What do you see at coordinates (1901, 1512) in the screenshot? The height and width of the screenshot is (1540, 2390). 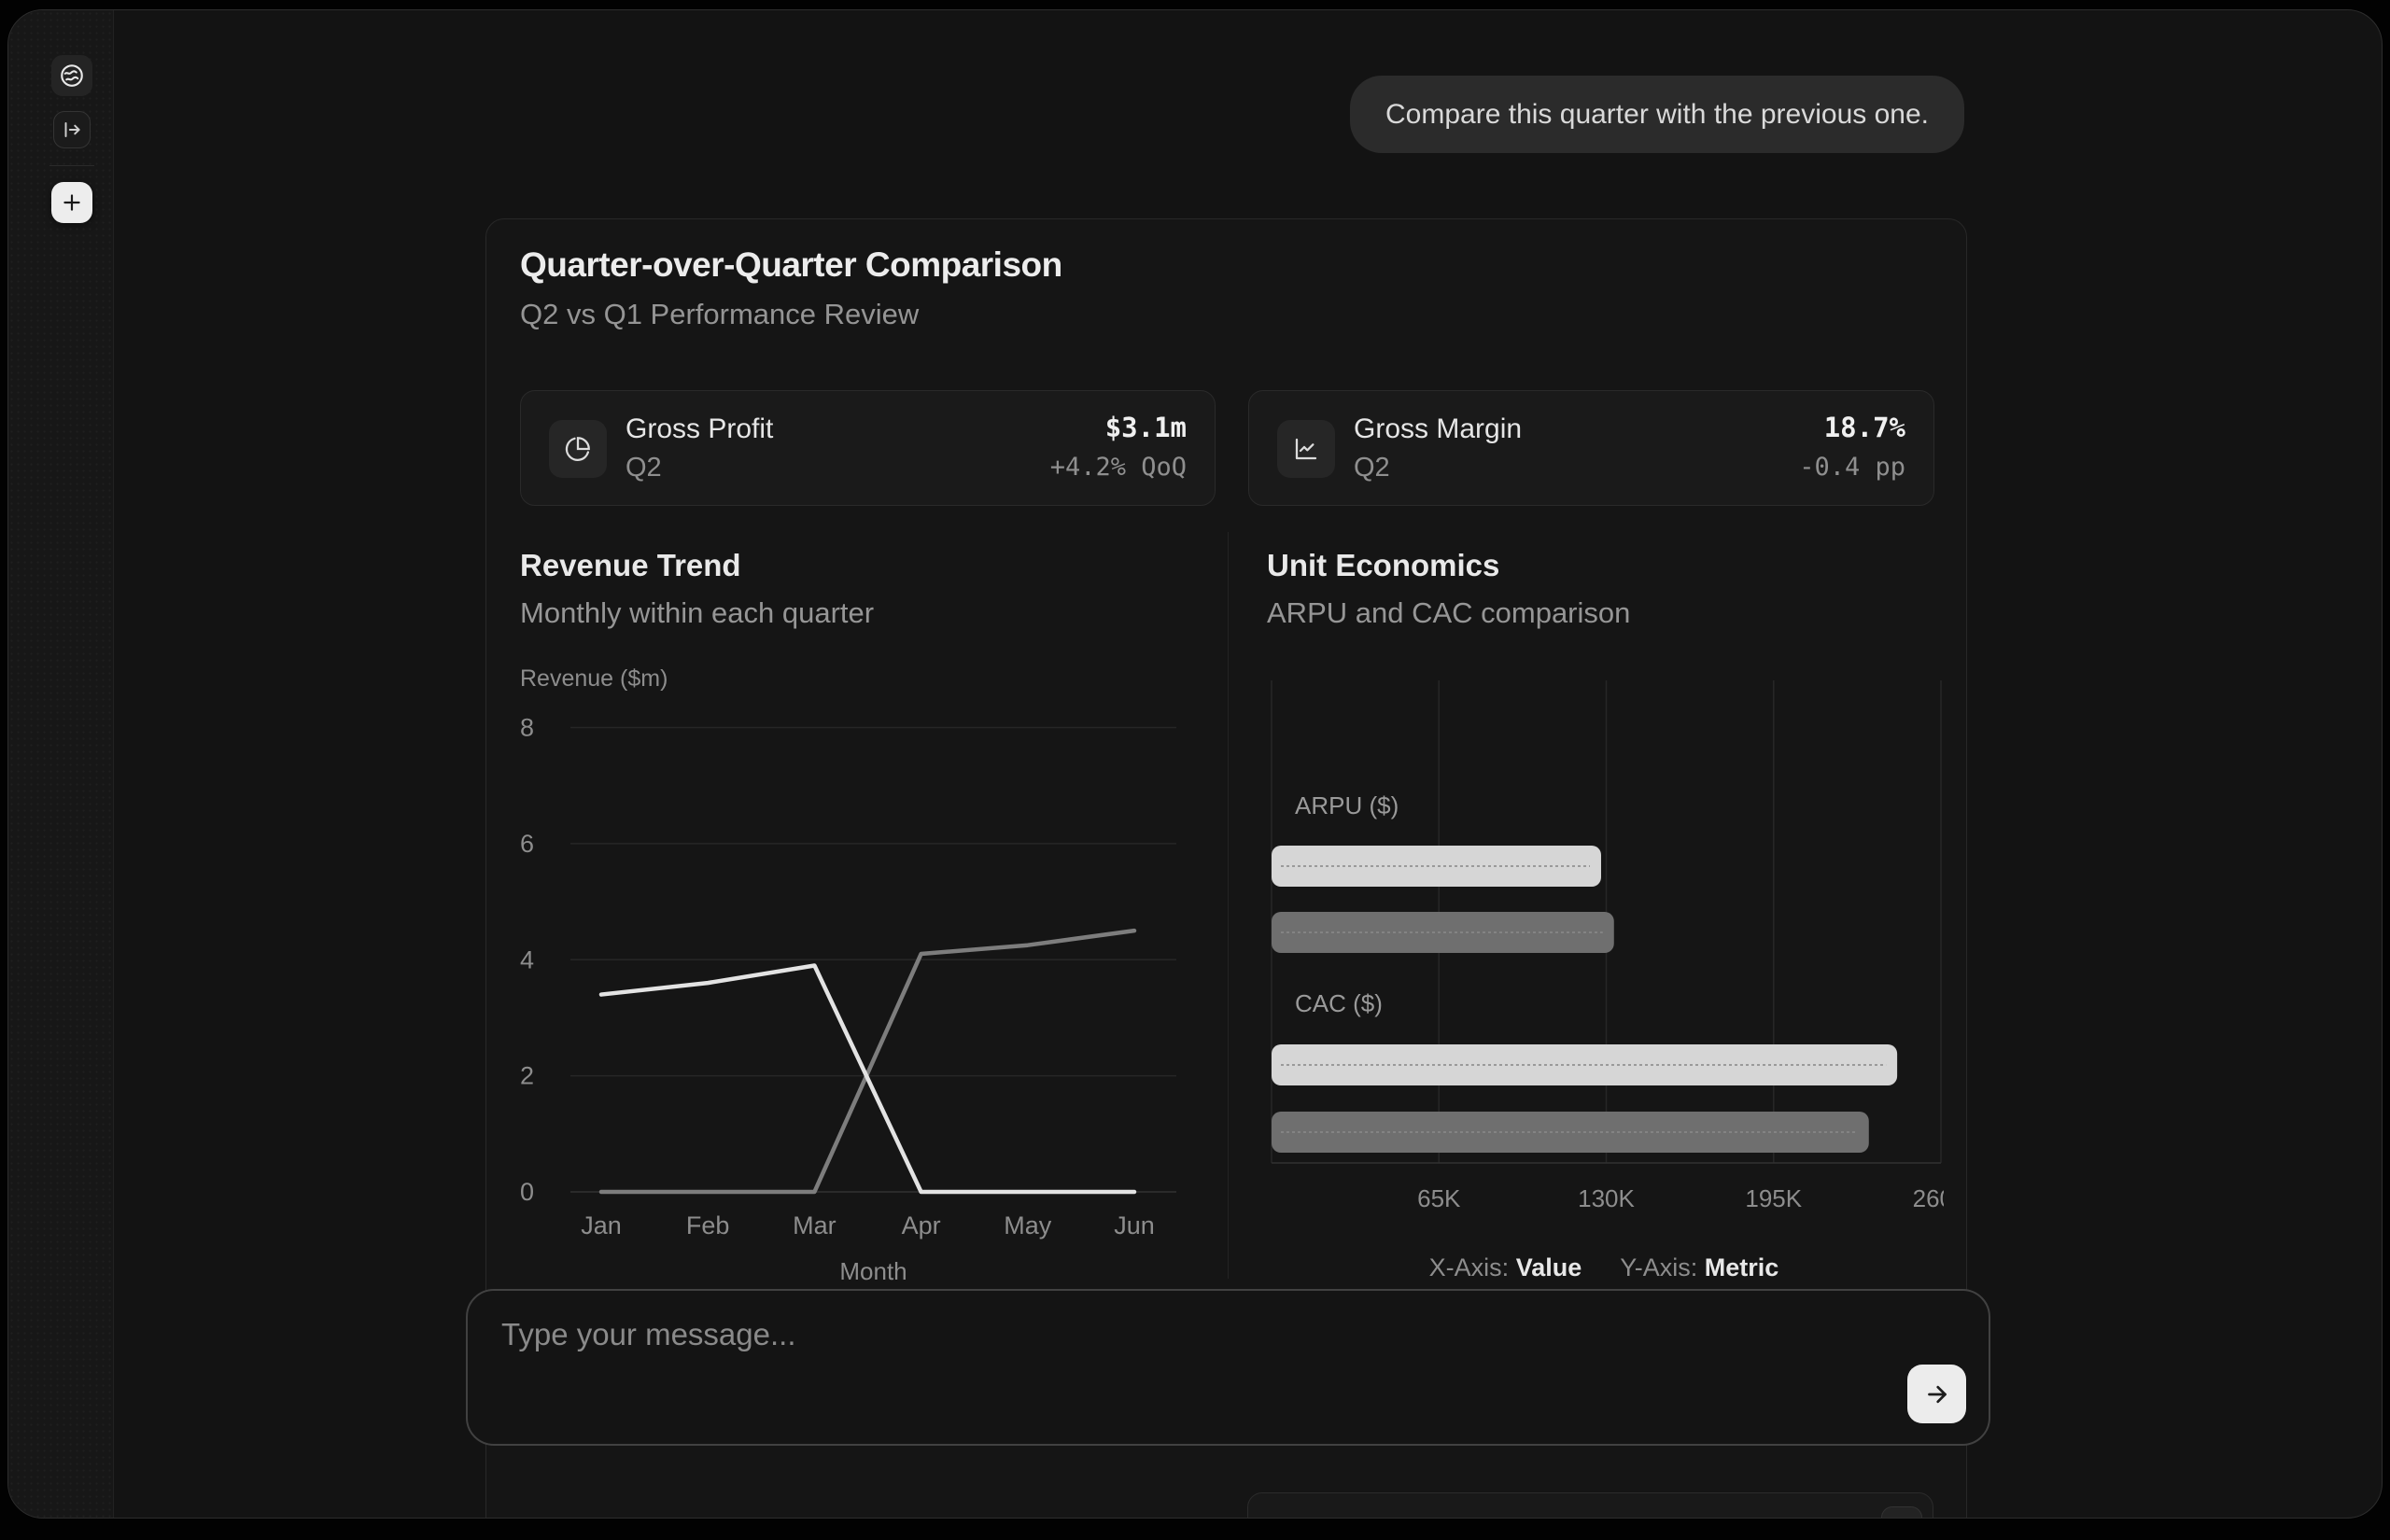 I see `partial-icon-tile` at bounding box center [1901, 1512].